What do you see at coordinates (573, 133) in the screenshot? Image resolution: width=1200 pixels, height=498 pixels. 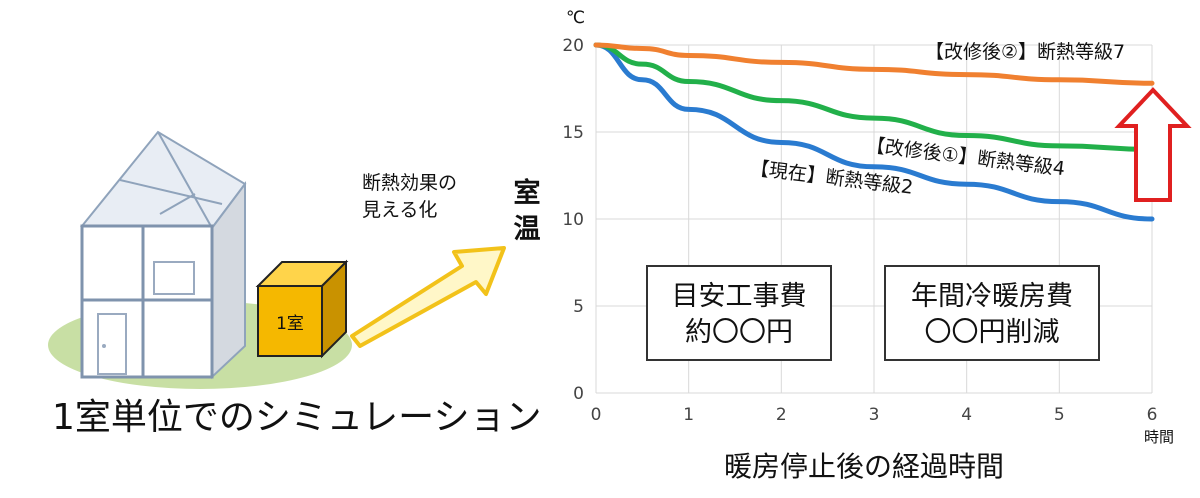 I see `y-tick-label: 15` at bounding box center [573, 133].